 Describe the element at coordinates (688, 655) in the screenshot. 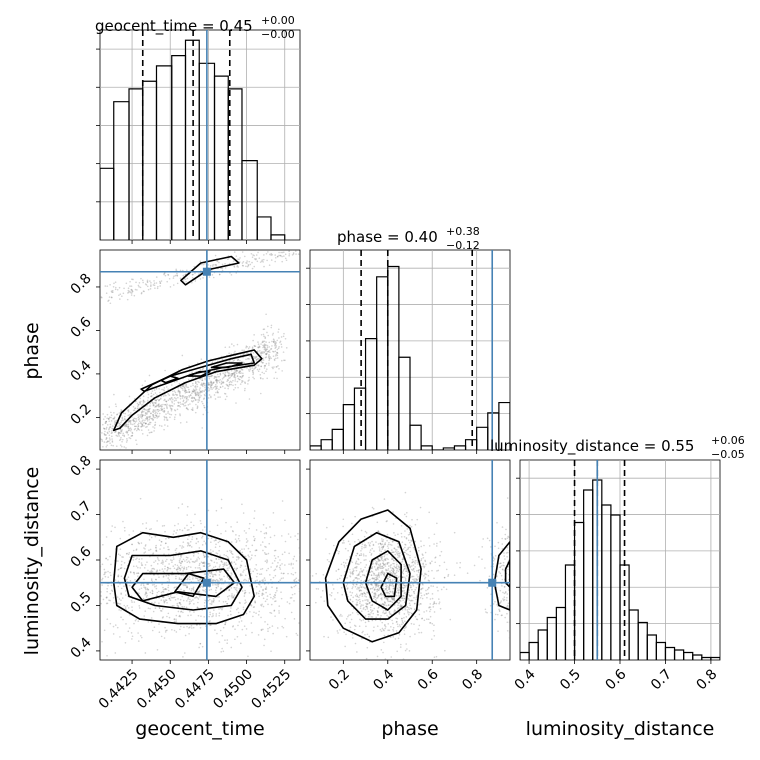

I see `histogram-bin` at that location.